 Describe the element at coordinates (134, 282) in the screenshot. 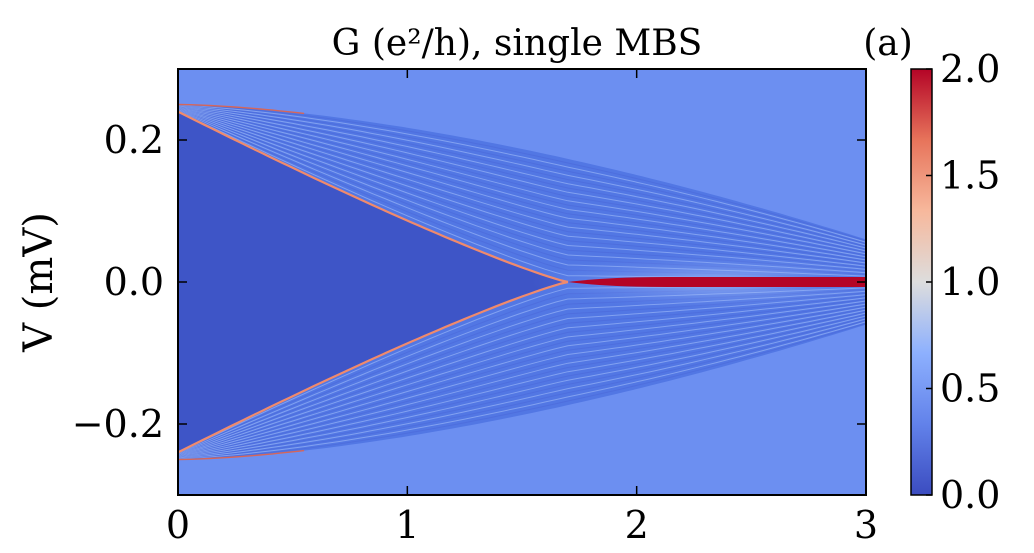

I see `y-tick-label: 0.0` at that location.